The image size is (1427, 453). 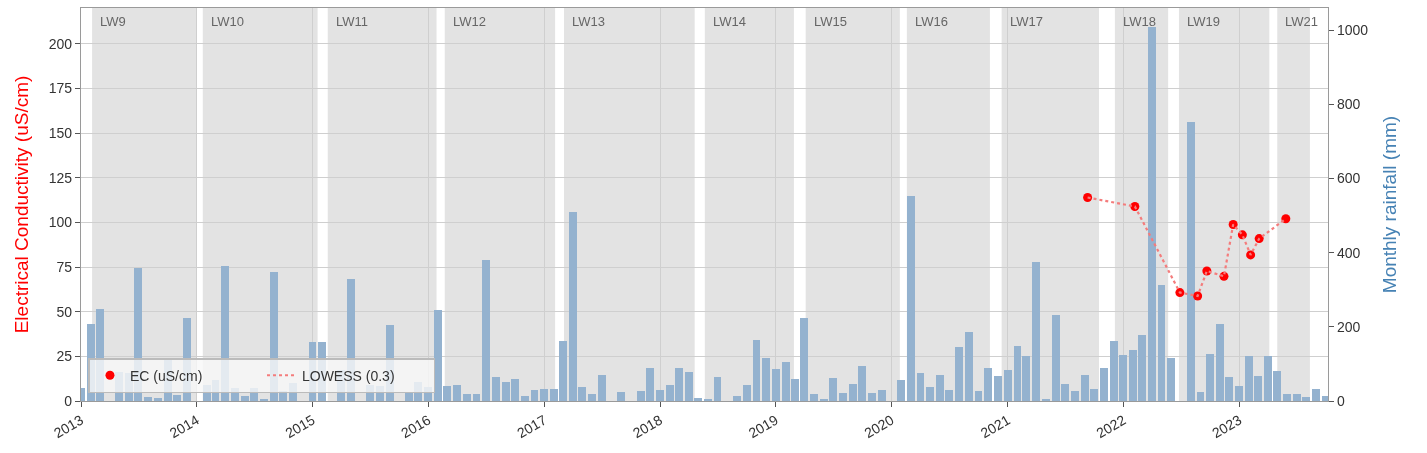 What do you see at coordinates (113, 21) in the screenshot?
I see `band-label: LW9` at bounding box center [113, 21].